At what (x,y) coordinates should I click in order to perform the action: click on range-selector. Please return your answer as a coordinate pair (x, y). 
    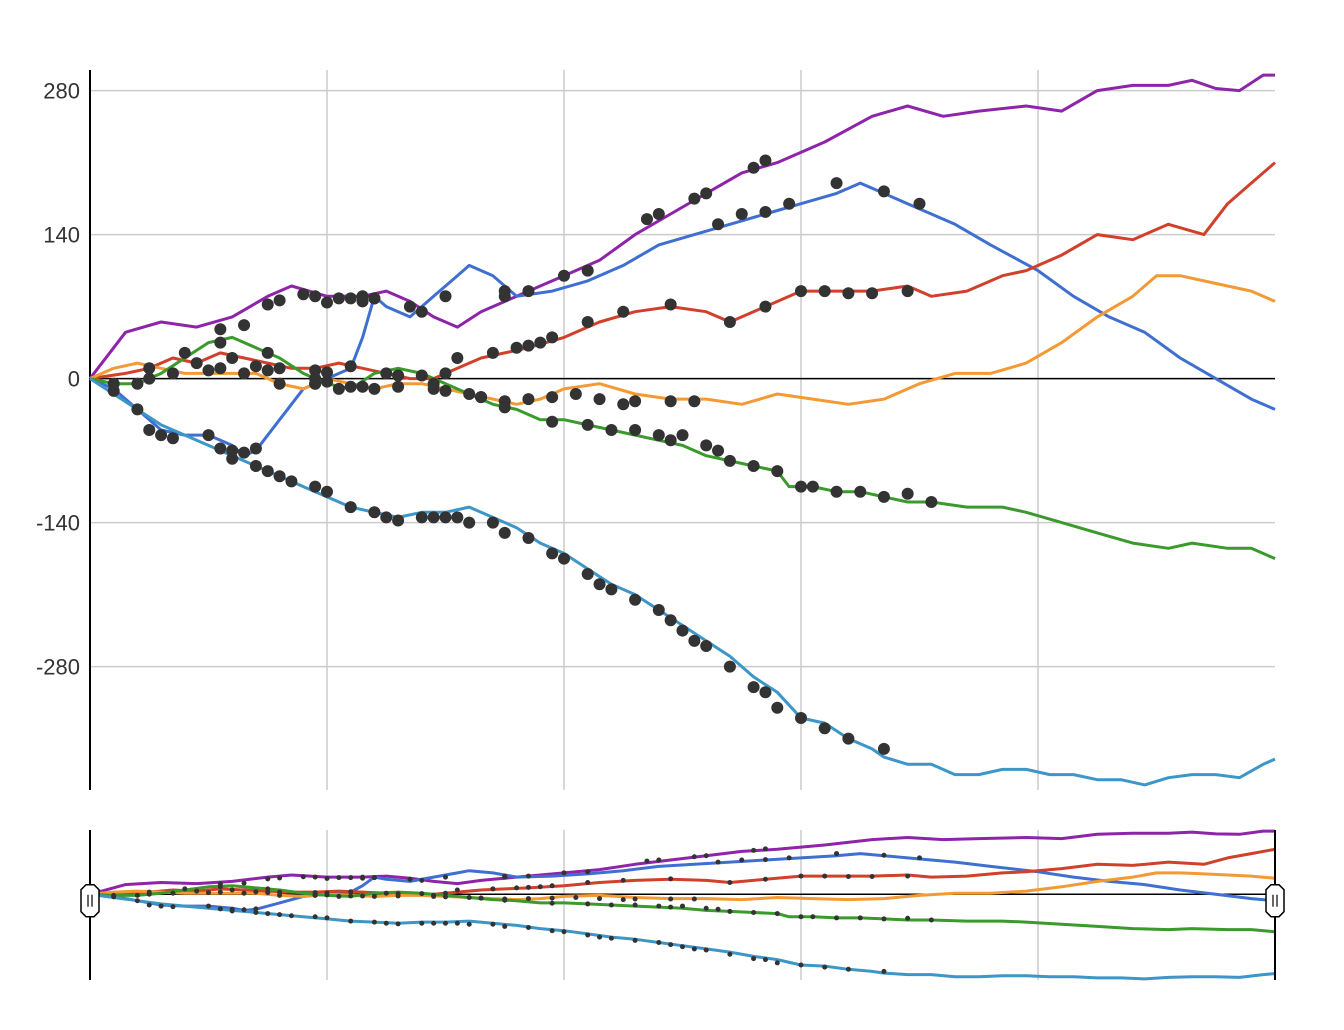
    Looking at the image, I should click on (682, 905).